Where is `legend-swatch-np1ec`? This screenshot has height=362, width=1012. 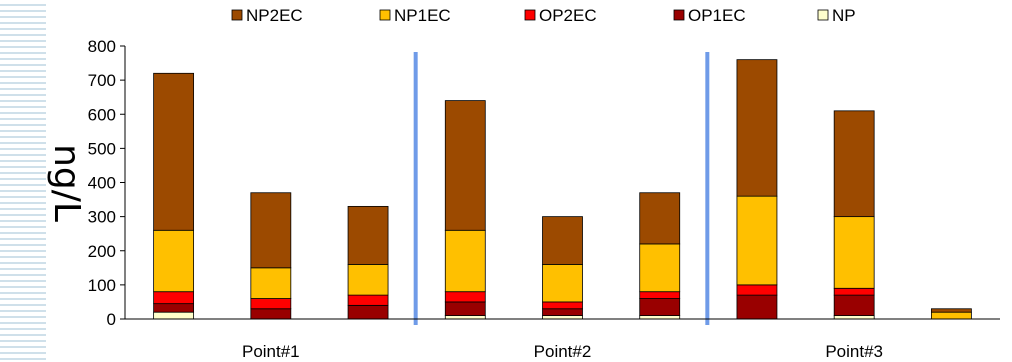 legend-swatch-np1ec is located at coordinates (385, 15).